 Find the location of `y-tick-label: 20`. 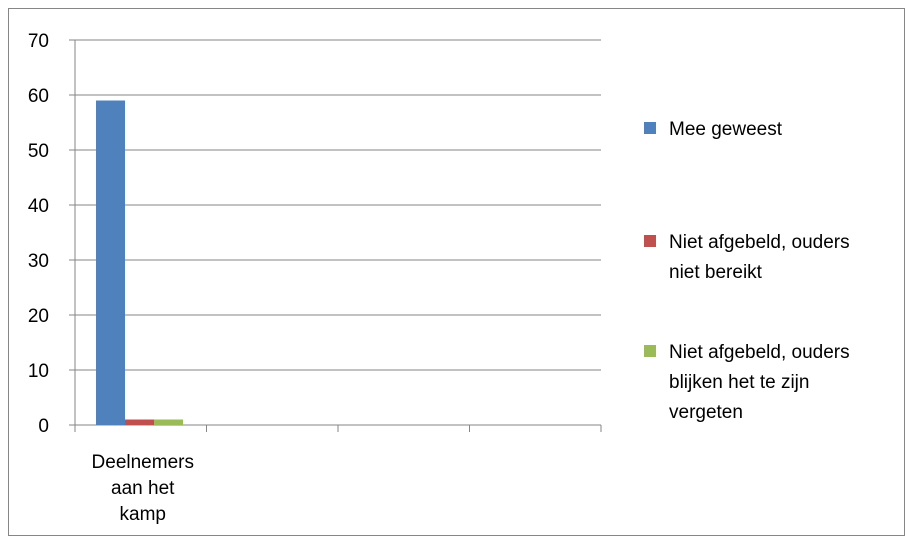

y-tick-label: 20 is located at coordinates (38, 316).